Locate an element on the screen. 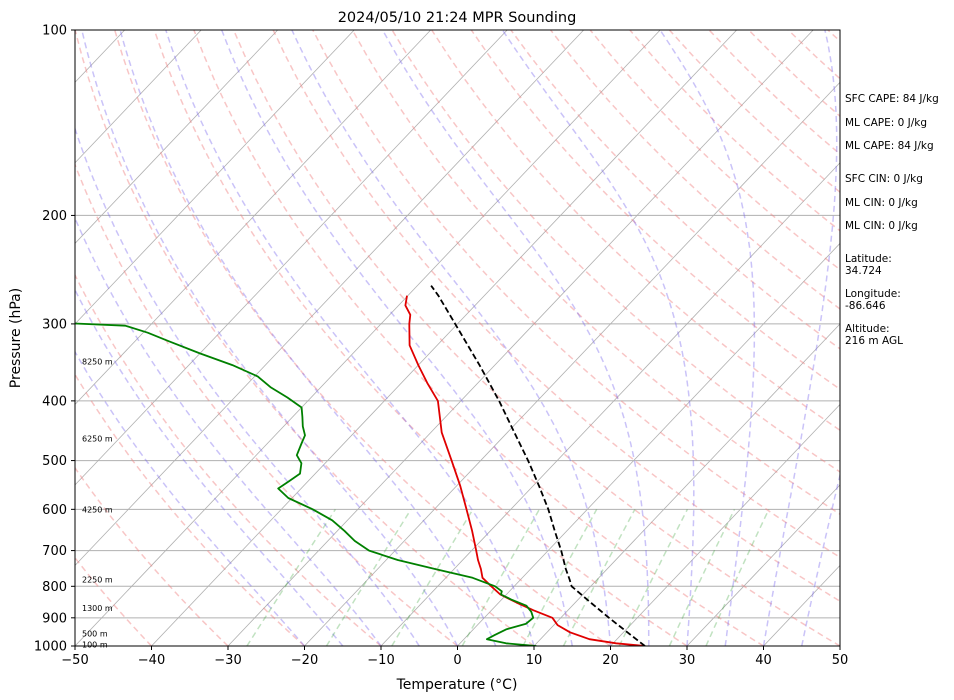 The width and height of the screenshot is (954, 700). latitude-value: 34.724 is located at coordinates (863, 271).